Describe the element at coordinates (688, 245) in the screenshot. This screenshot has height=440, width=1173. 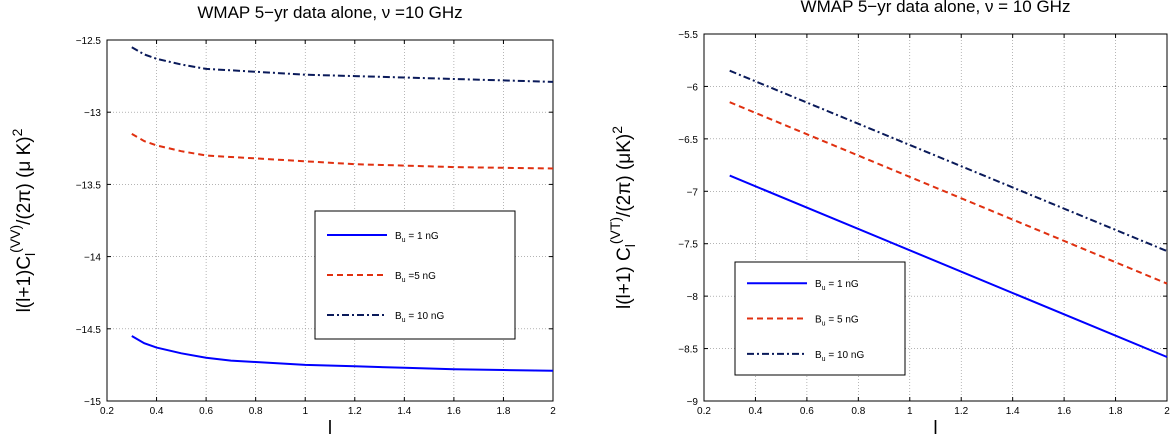
I see `y-tick-label: −7.5` at that location.